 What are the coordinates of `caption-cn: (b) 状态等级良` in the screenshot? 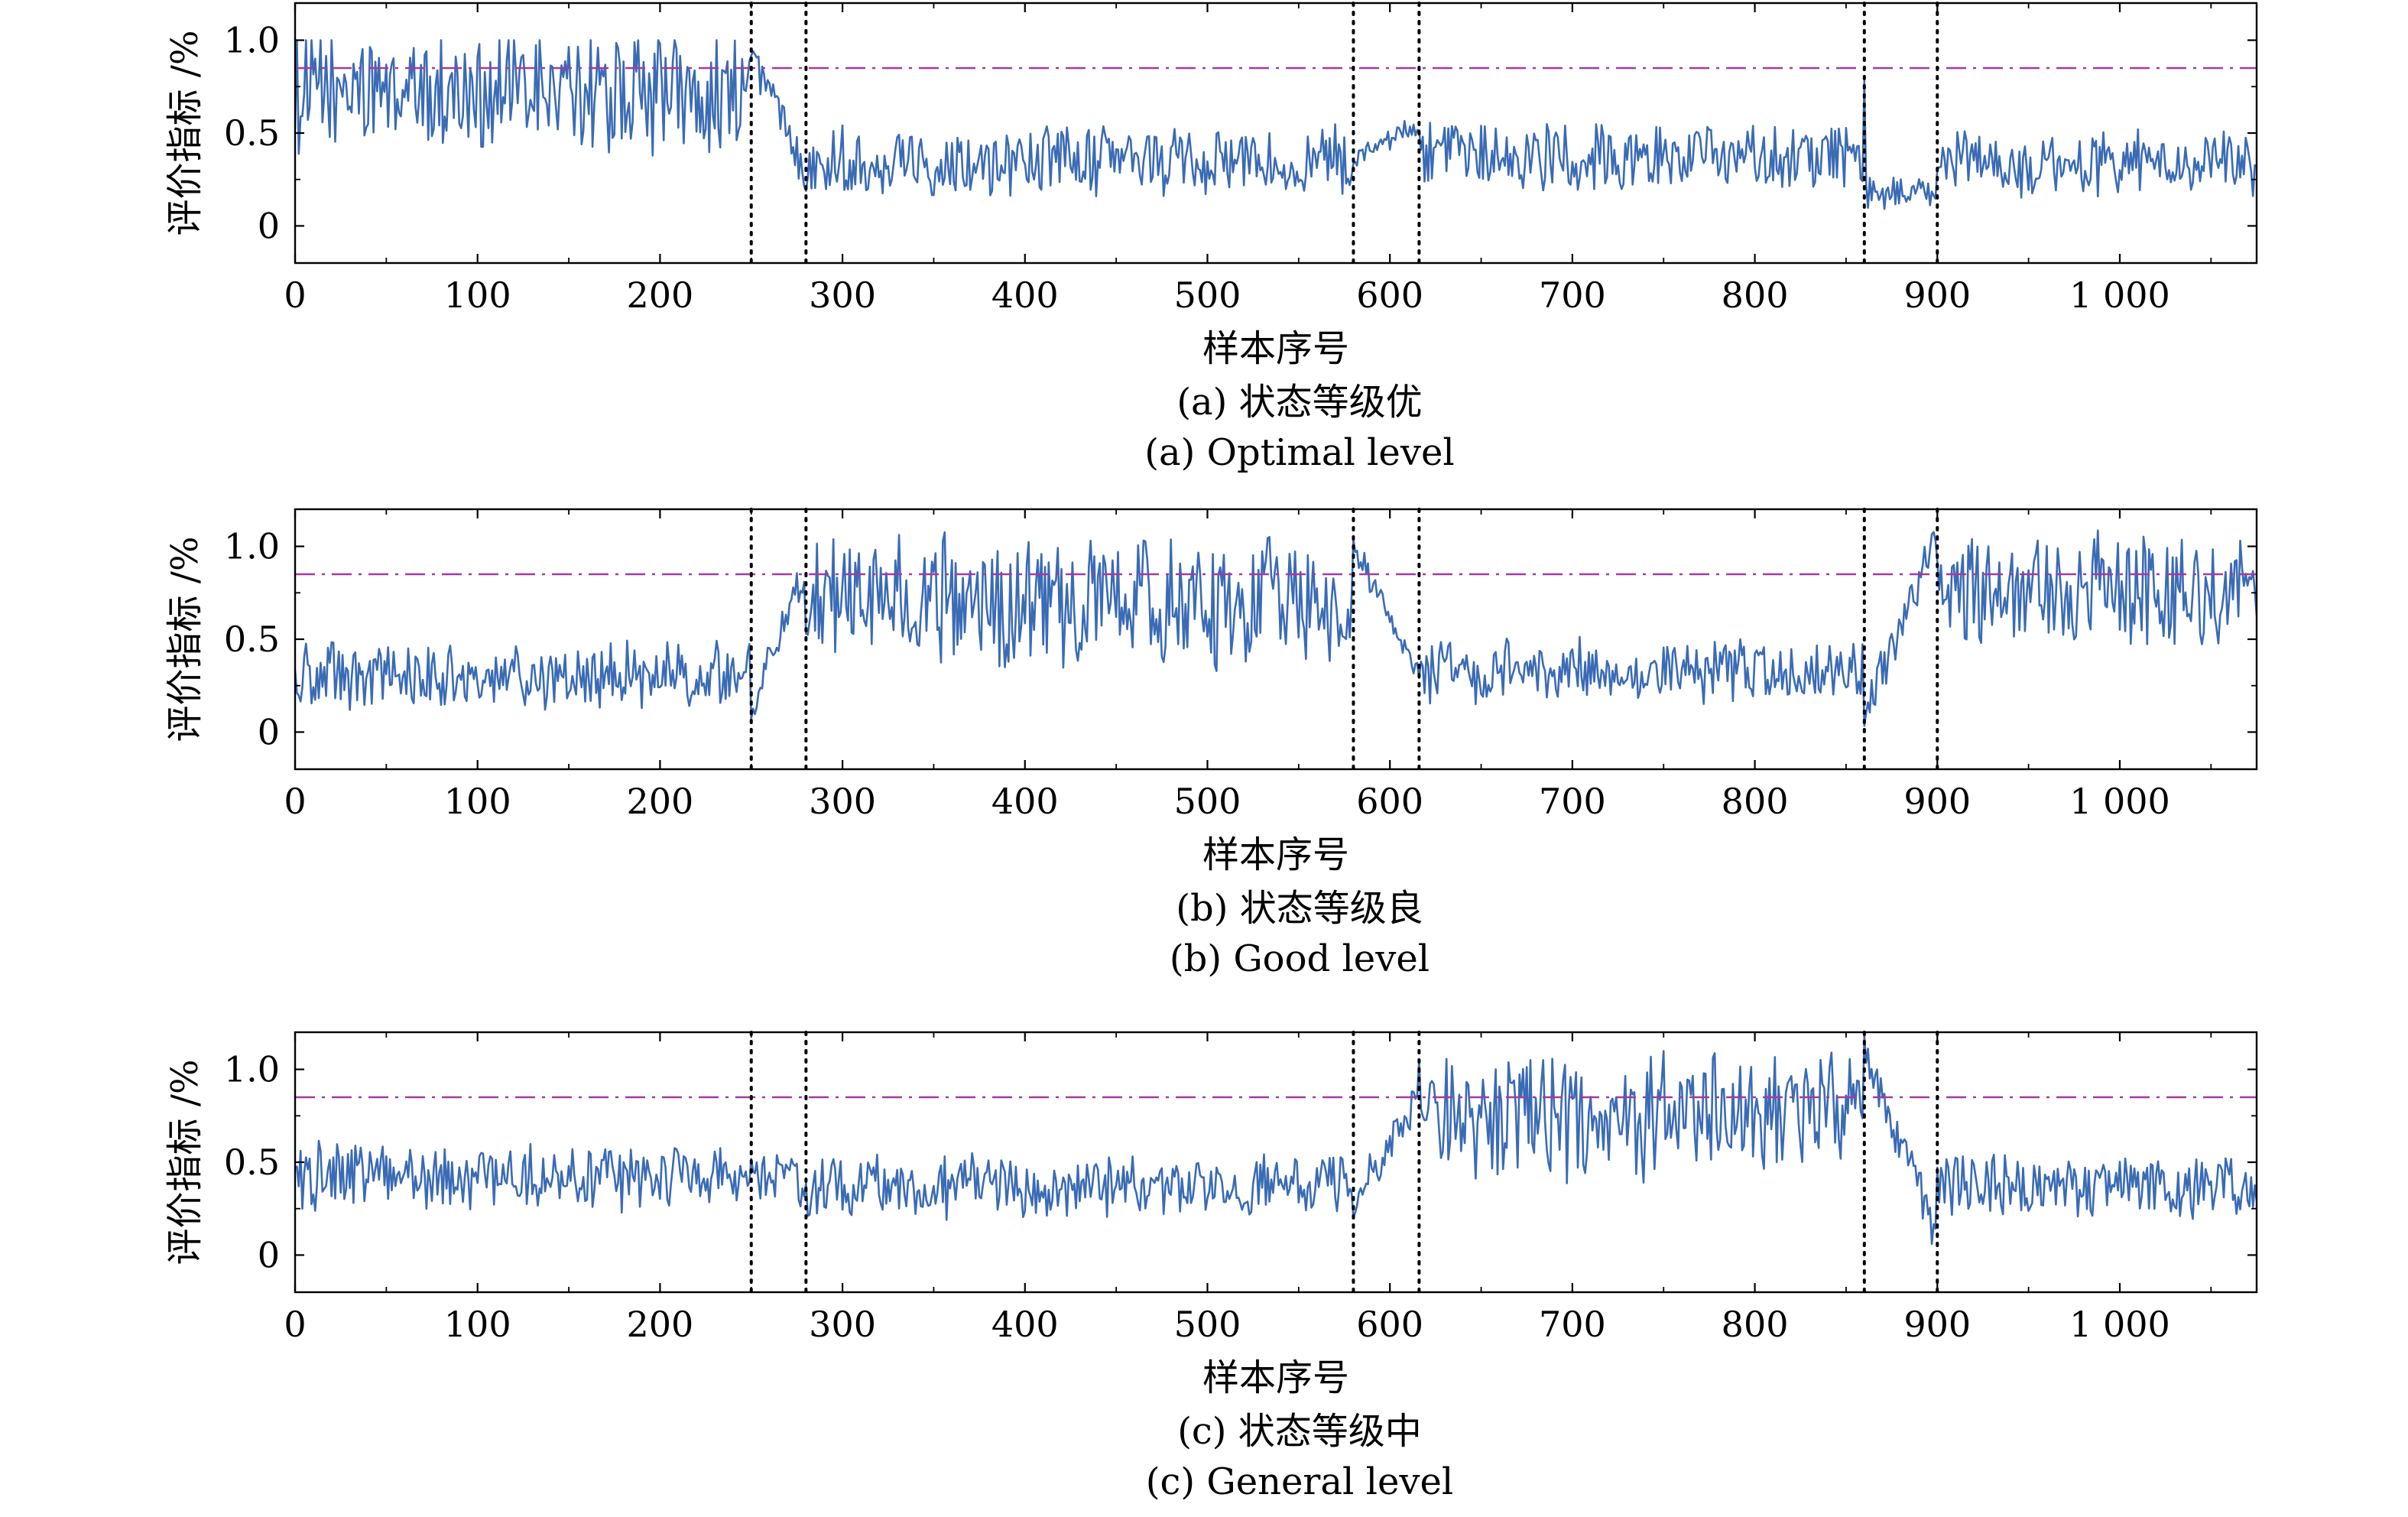 It's located at (1300, 908).